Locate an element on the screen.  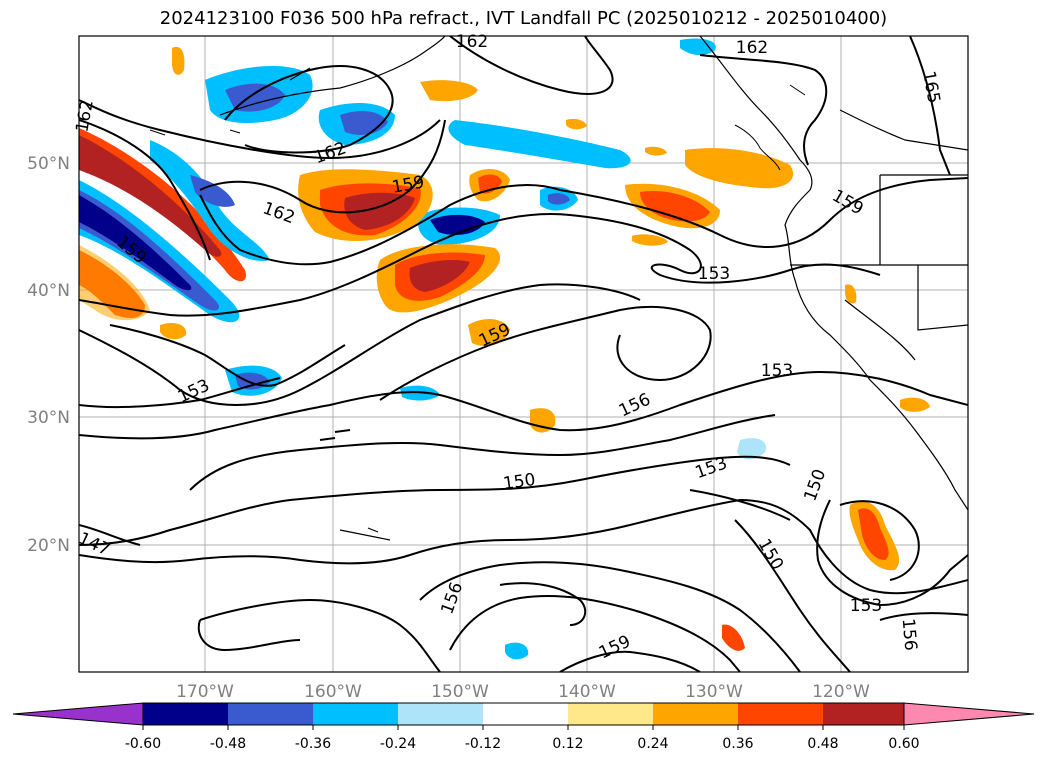
colorbar-over-arrow is located at coordinates (969, 714).